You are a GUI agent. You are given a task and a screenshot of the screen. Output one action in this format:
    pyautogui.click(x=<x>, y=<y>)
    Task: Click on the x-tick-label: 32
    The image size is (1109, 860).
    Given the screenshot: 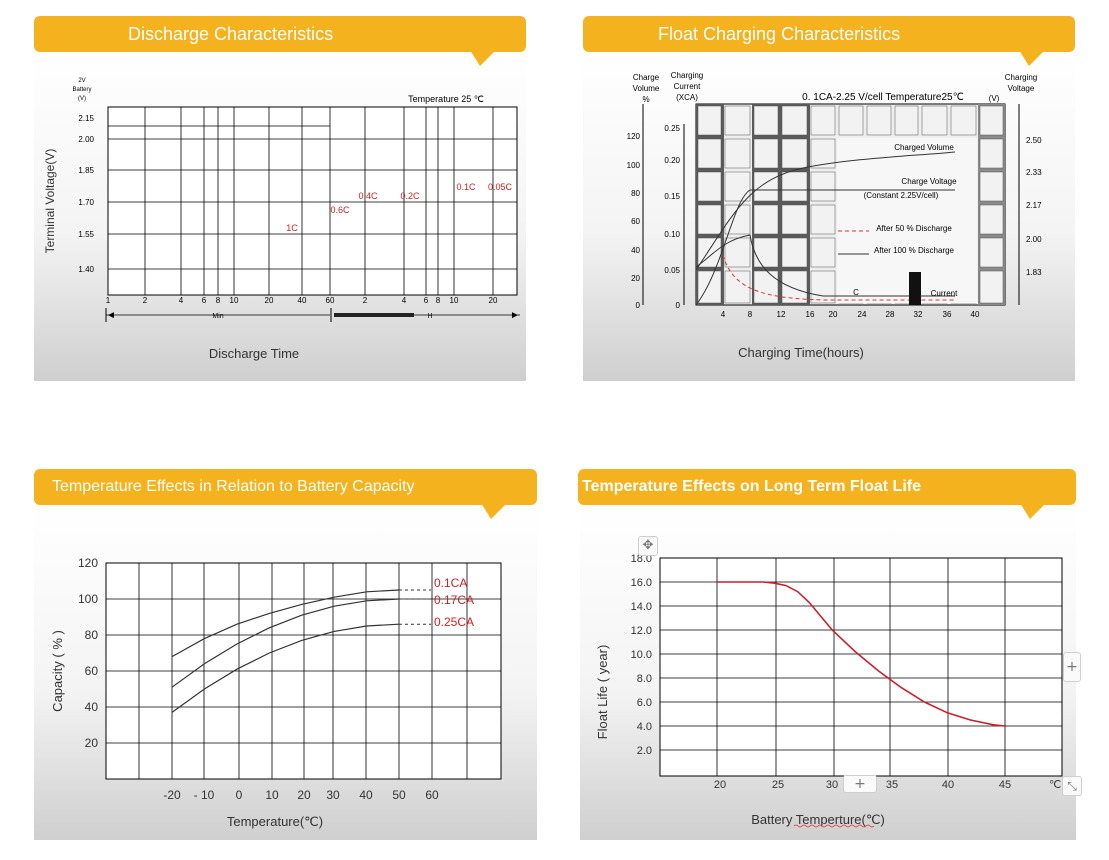 What is the action you would take?
    pyautogui.click(x=918, y=314)
    